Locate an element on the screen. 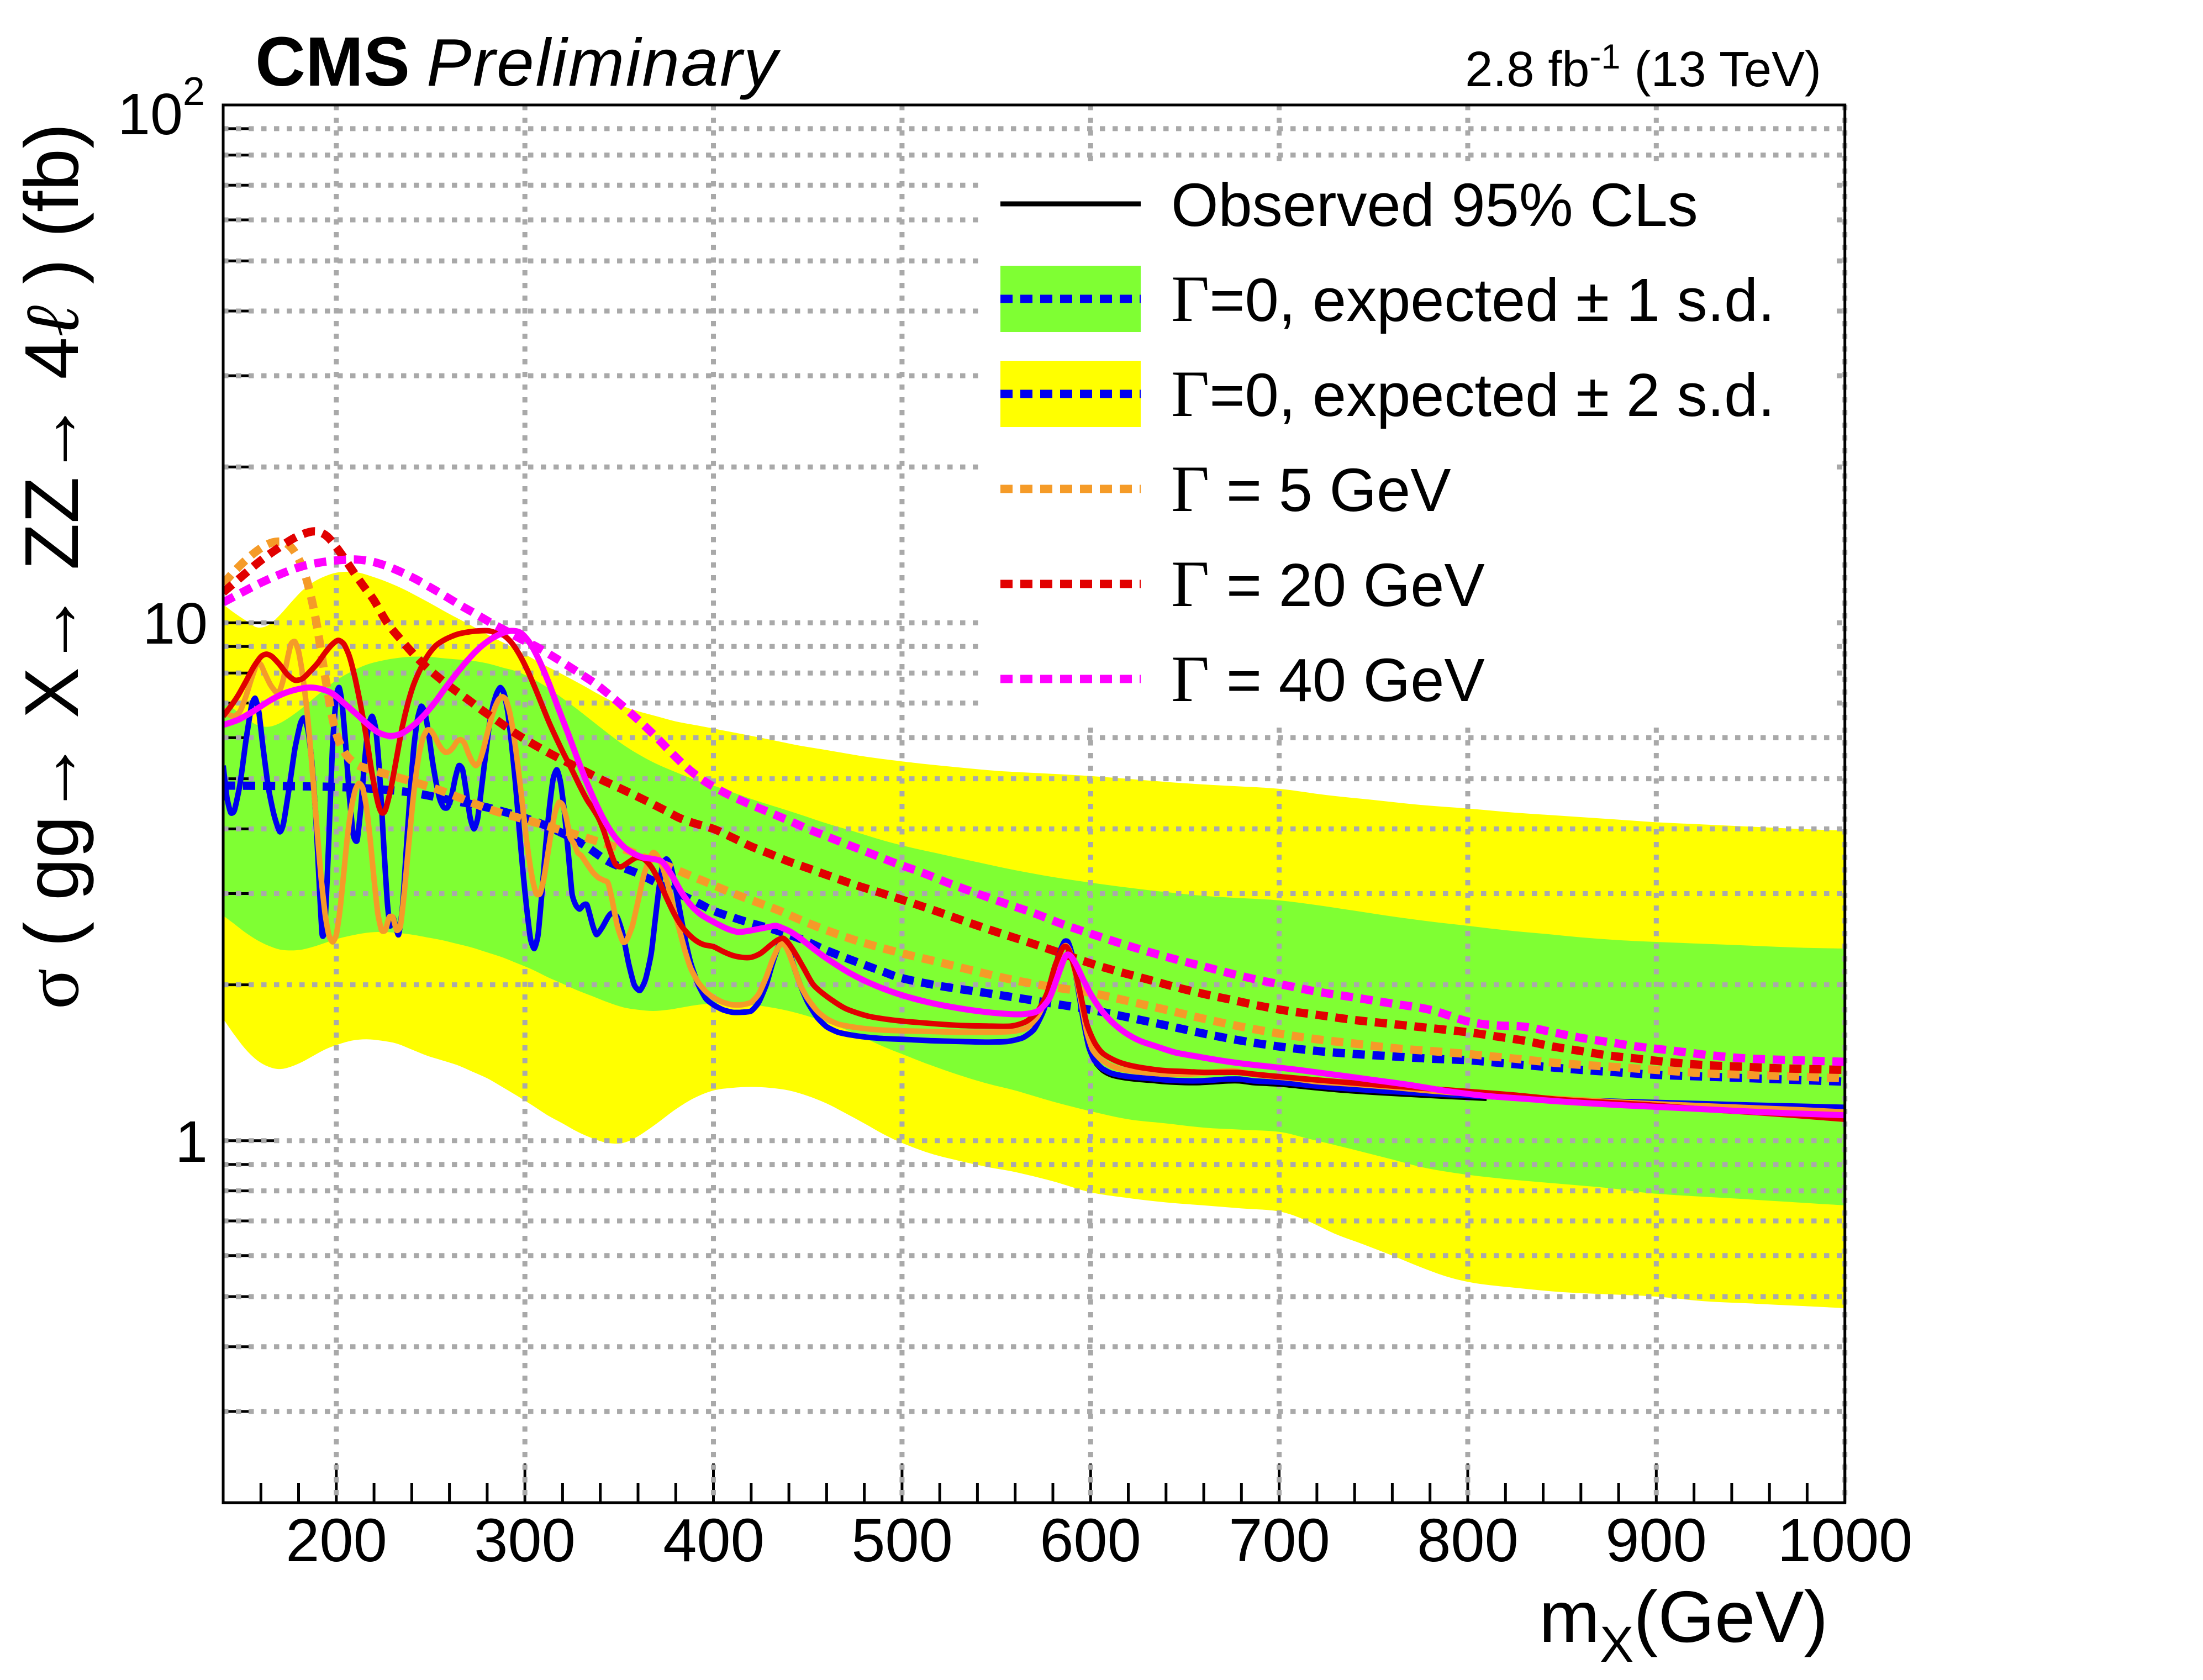 The height and width of the screenshot is (1680, 2203). svg-text: 300 is located at coordinates (525, 1541).